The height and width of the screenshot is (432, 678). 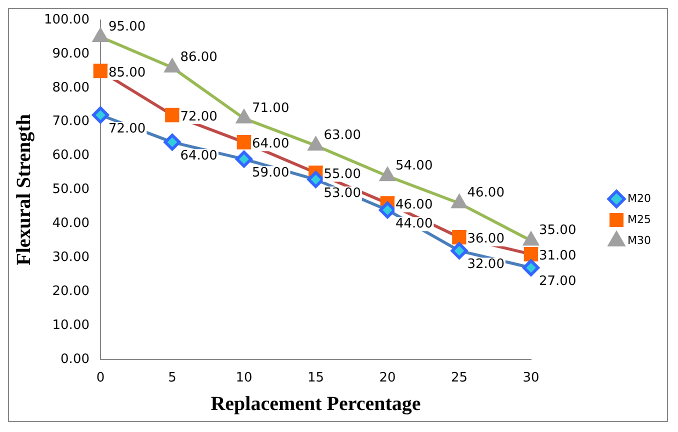 What do you see at coordinates (557, 230) in the screenshot?
I see `data-label: 35.00` at bounding box center [557, 230].